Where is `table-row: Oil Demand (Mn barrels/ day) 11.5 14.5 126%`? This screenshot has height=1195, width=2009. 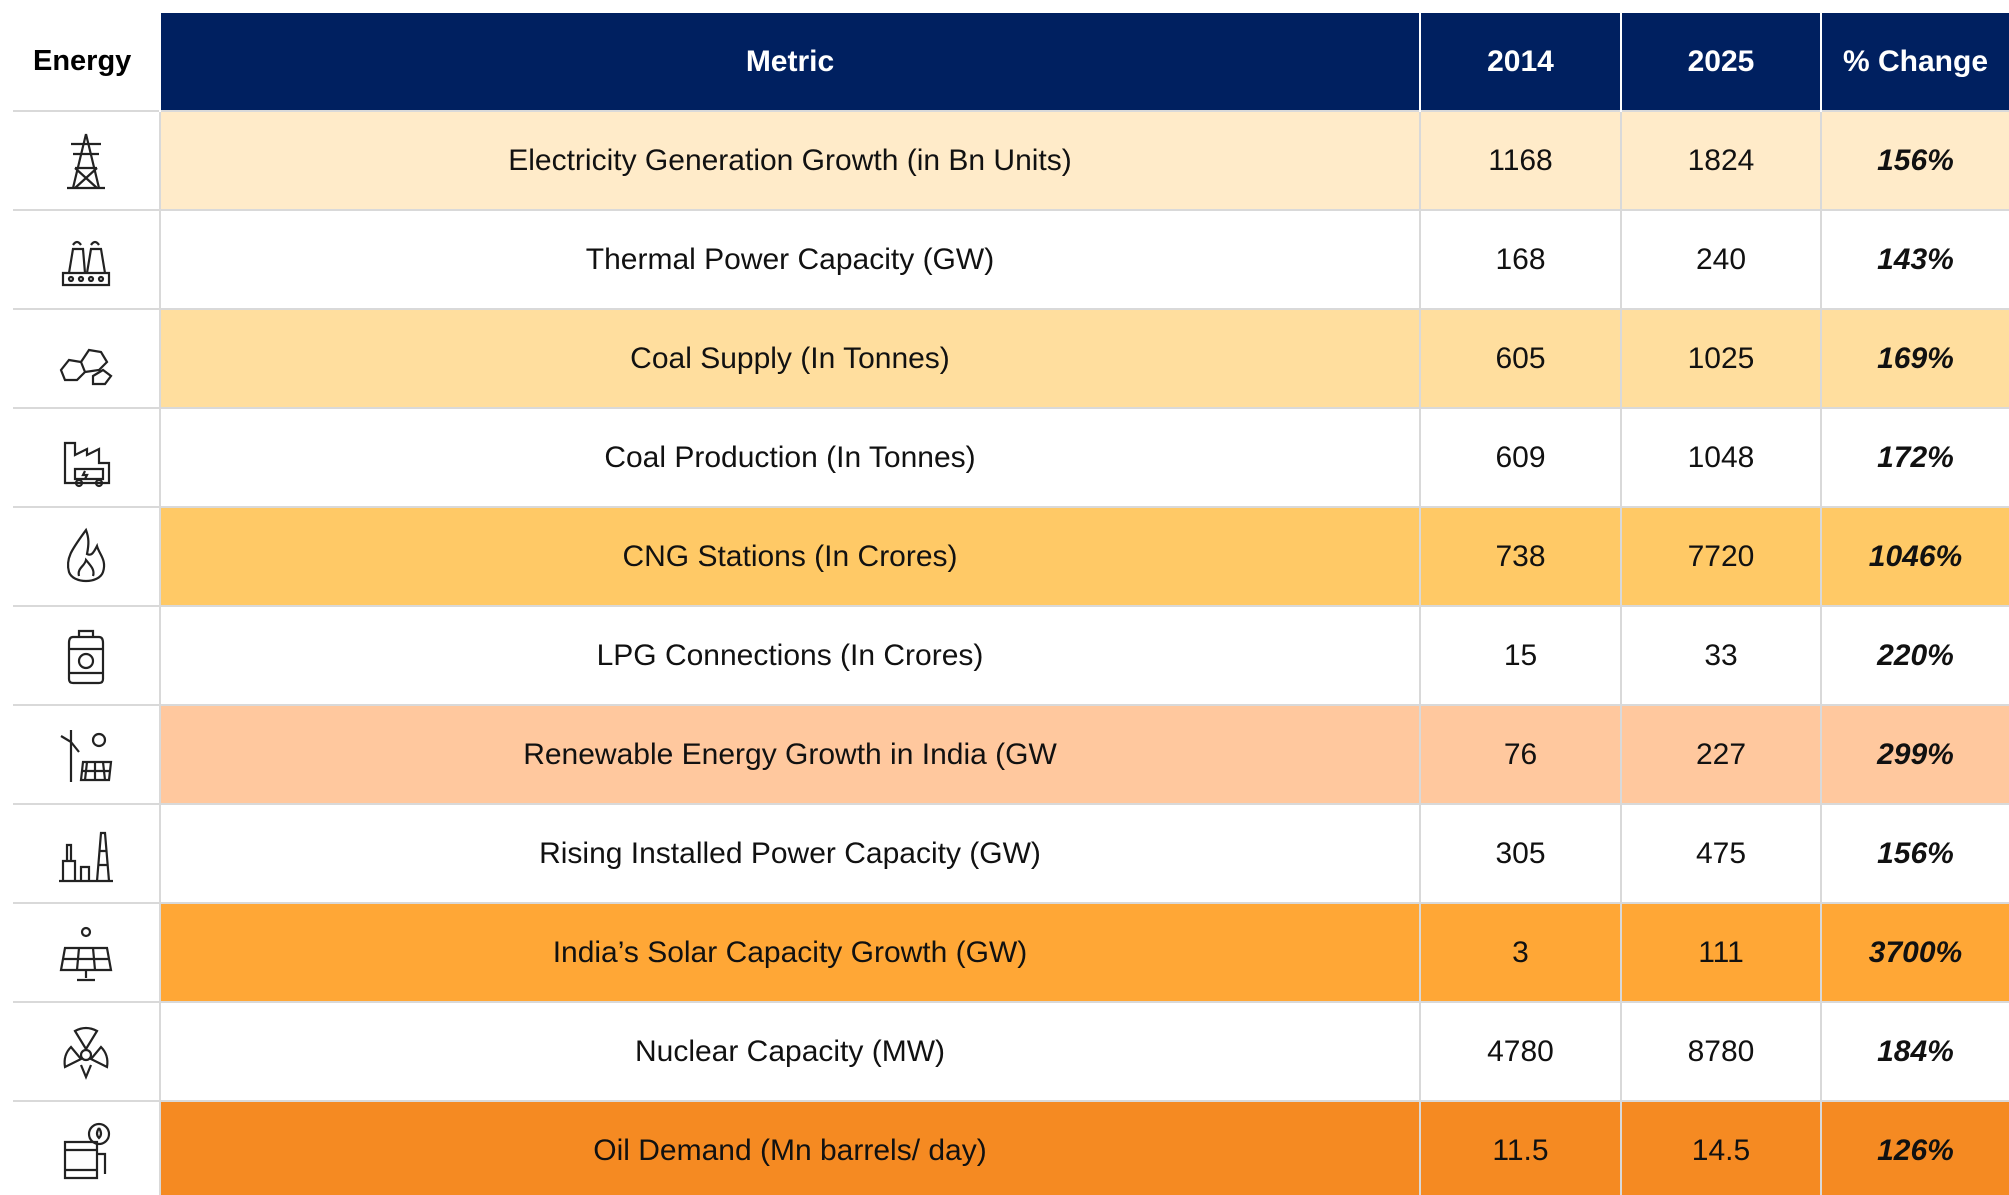 table-row: Oil Demand (Mn barrels/ day) 11.5 14.5 126% is located at coordinates (1011, 1147).